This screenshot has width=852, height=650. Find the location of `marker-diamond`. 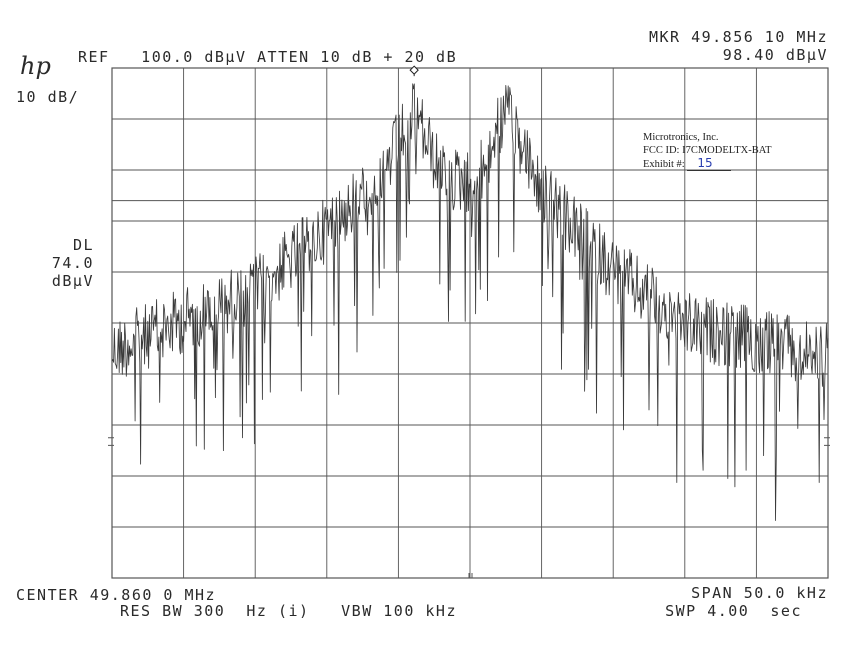

marker-diamond is located at coordinates (414, 70).